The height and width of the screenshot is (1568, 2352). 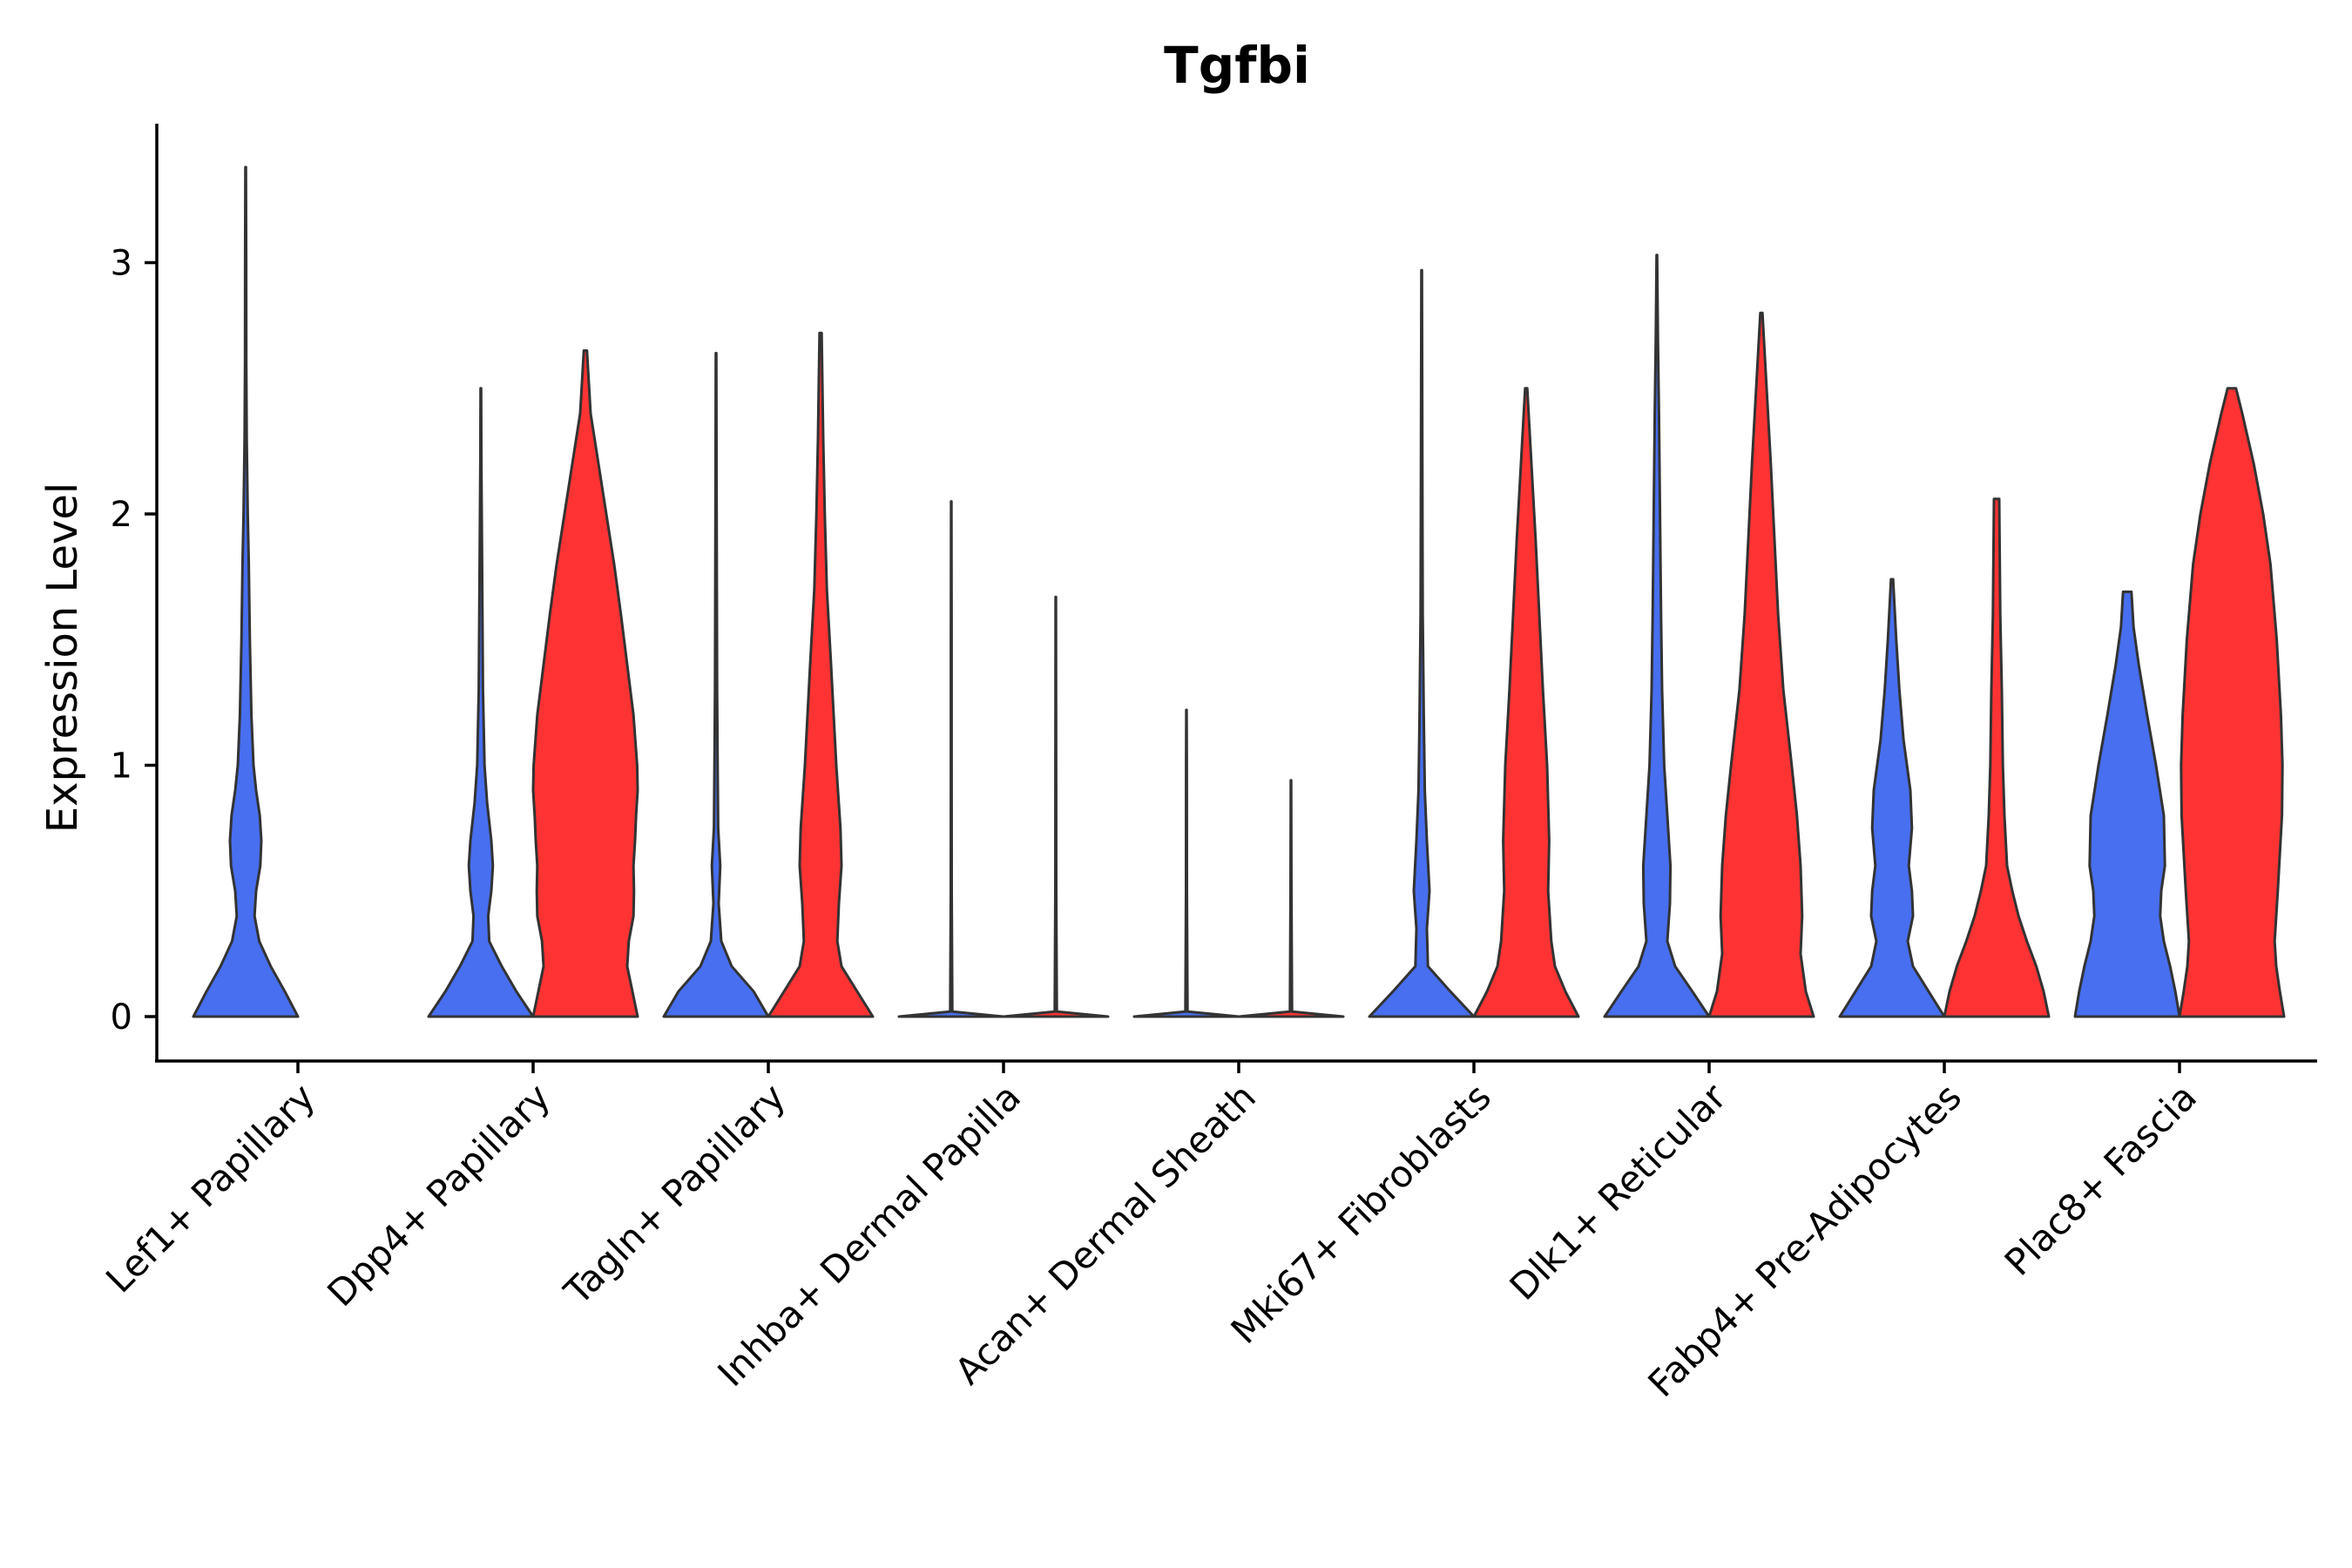 What do you see at coordinates (121, 1017) in the screenshot?
I see `y-tick-label: 0` at bounding box center [121, 1017].